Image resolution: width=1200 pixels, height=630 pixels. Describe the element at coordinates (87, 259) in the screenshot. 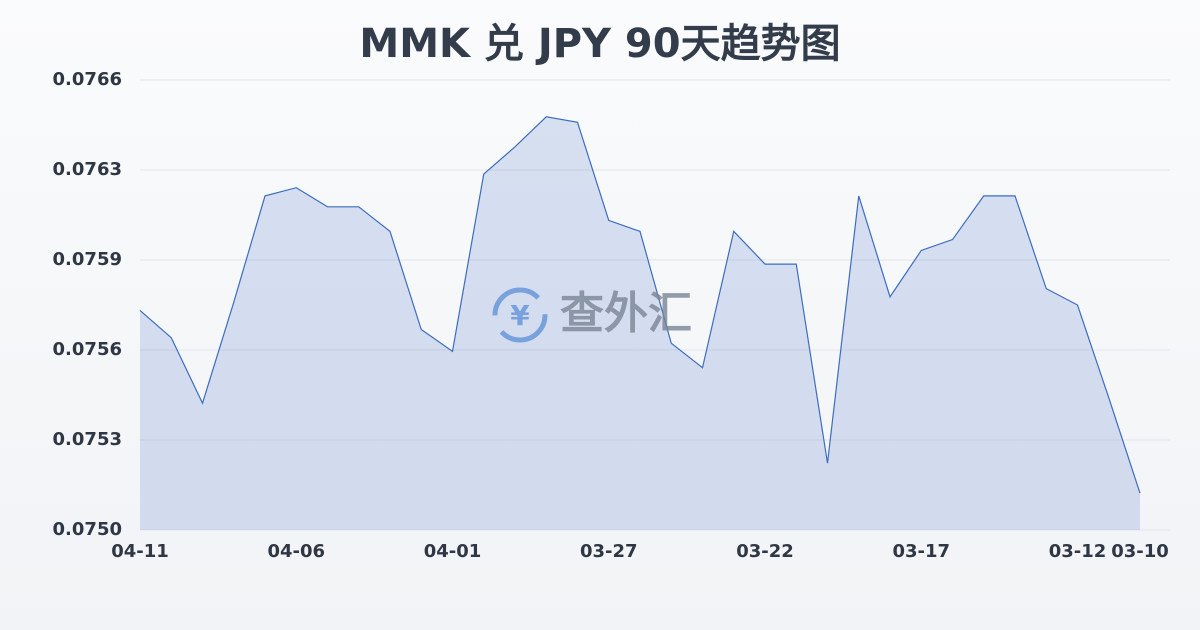

I see `y-tick-label: 0.0759` at that location.